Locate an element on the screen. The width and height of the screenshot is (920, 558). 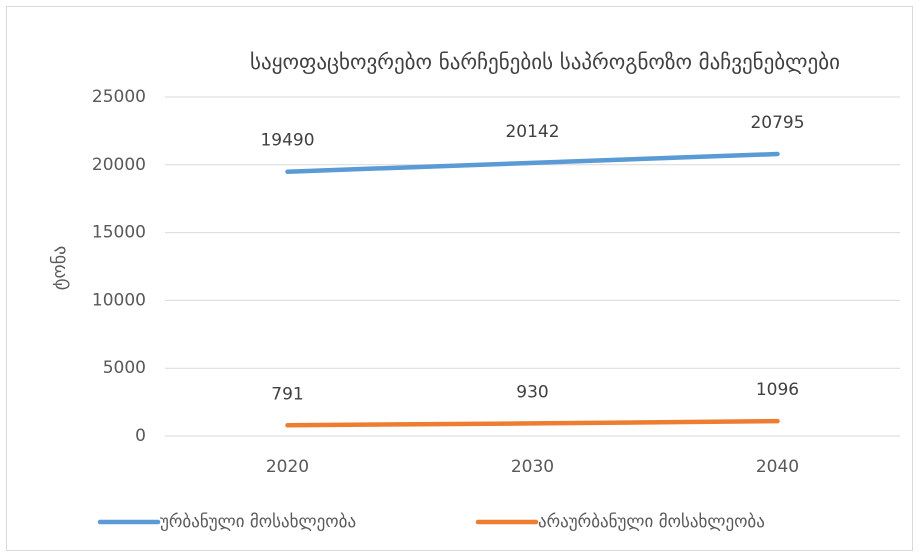
y-axis-label: ტონა is located at coordinates (59, 268).